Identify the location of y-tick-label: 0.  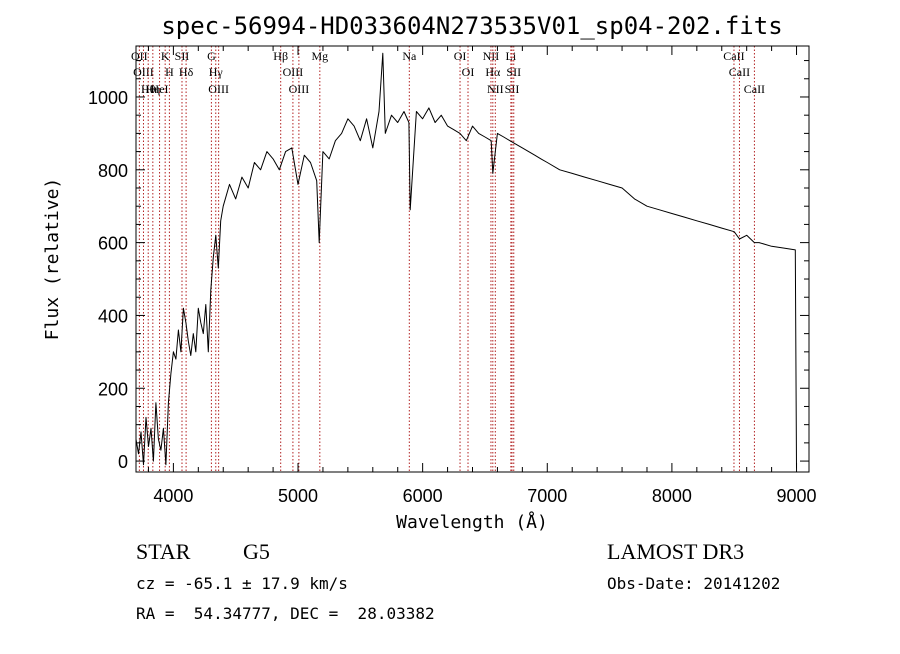
(123, 462).